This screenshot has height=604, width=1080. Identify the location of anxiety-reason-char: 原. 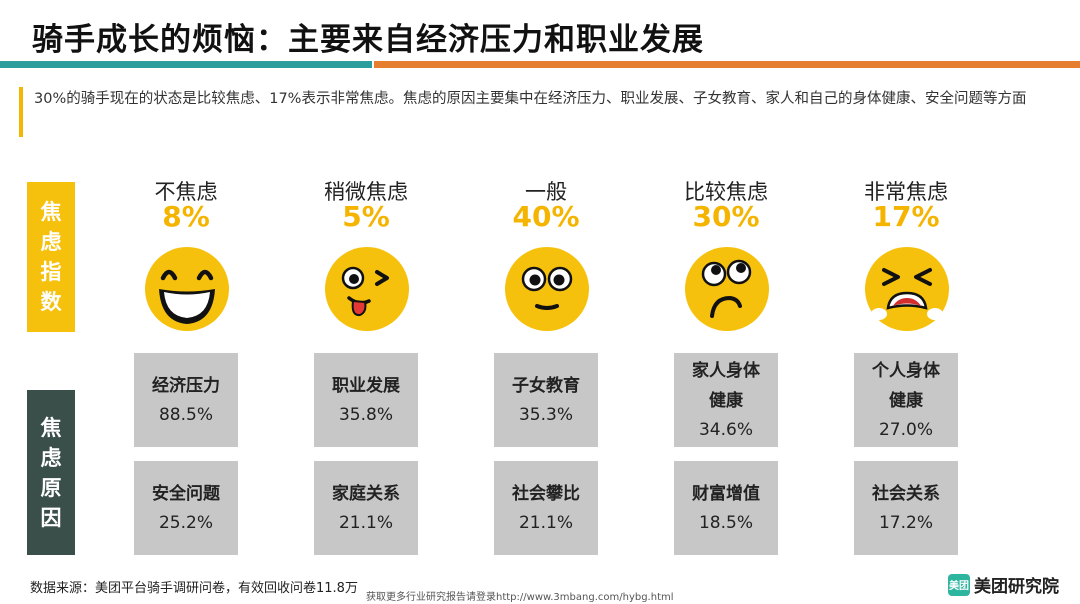
(51, 487).